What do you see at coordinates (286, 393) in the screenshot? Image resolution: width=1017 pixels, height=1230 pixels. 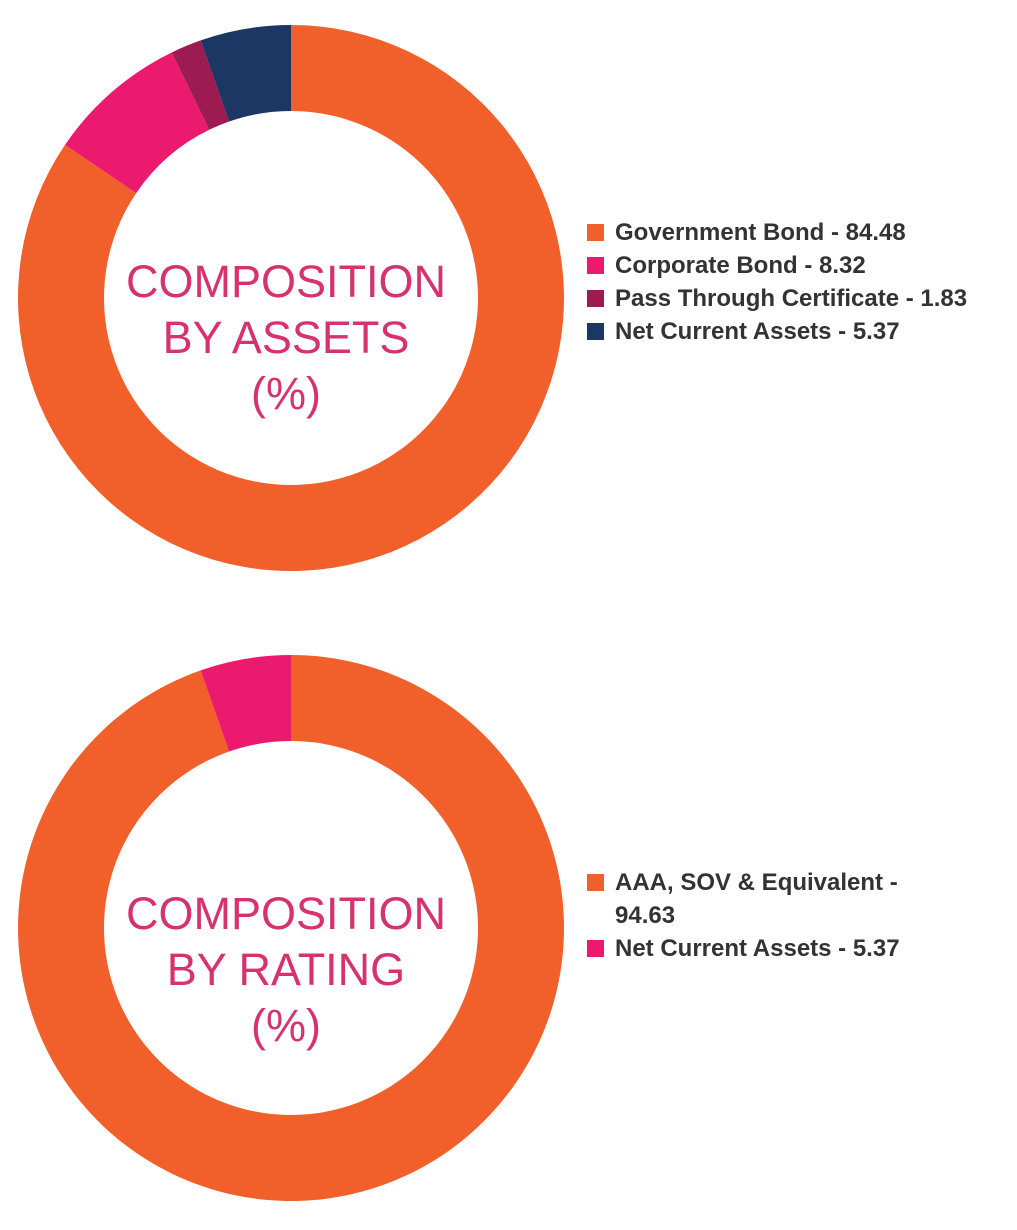 I see `assets-title-line-3: (%)` at bounding box center [286, 393].